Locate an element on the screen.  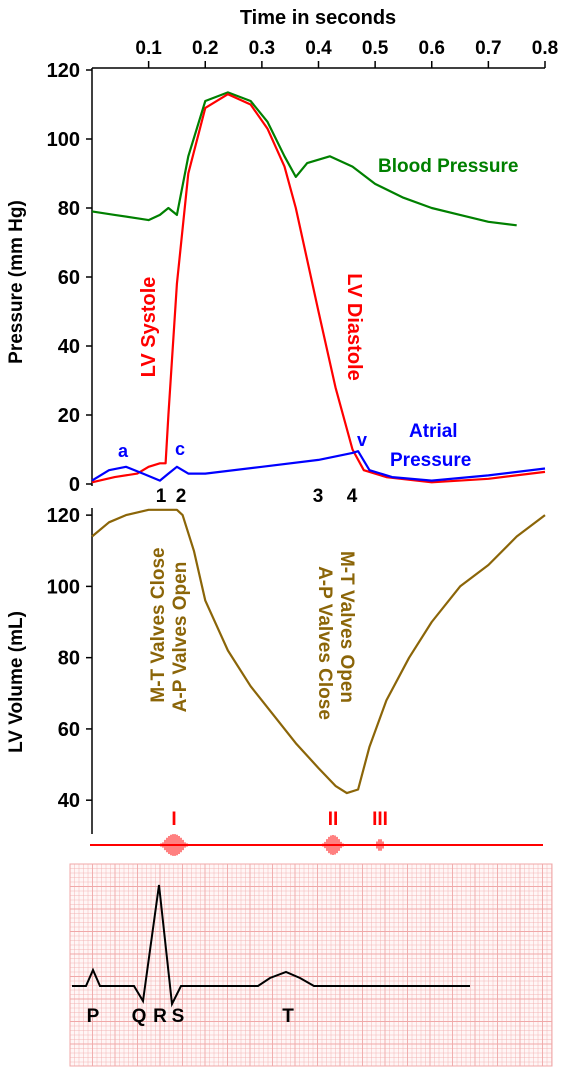
volume-y-tick-label: 100 is located at coordinates (63, 587).